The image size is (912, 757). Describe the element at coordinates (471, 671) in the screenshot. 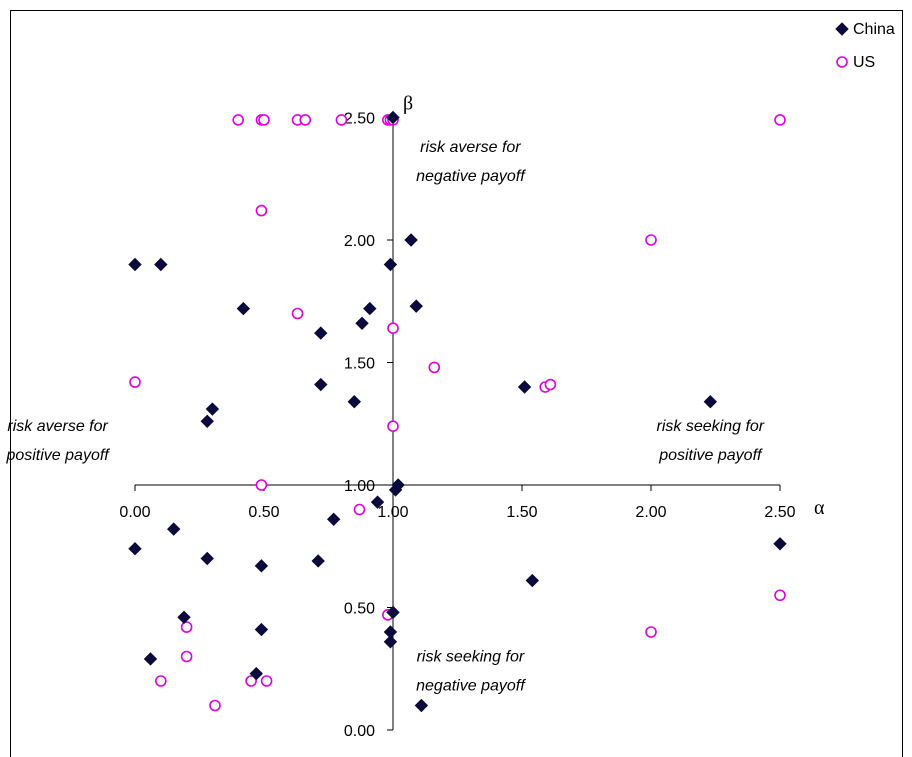

I see `quadrant-annotation: risk seeking for negative payoff` at that location.